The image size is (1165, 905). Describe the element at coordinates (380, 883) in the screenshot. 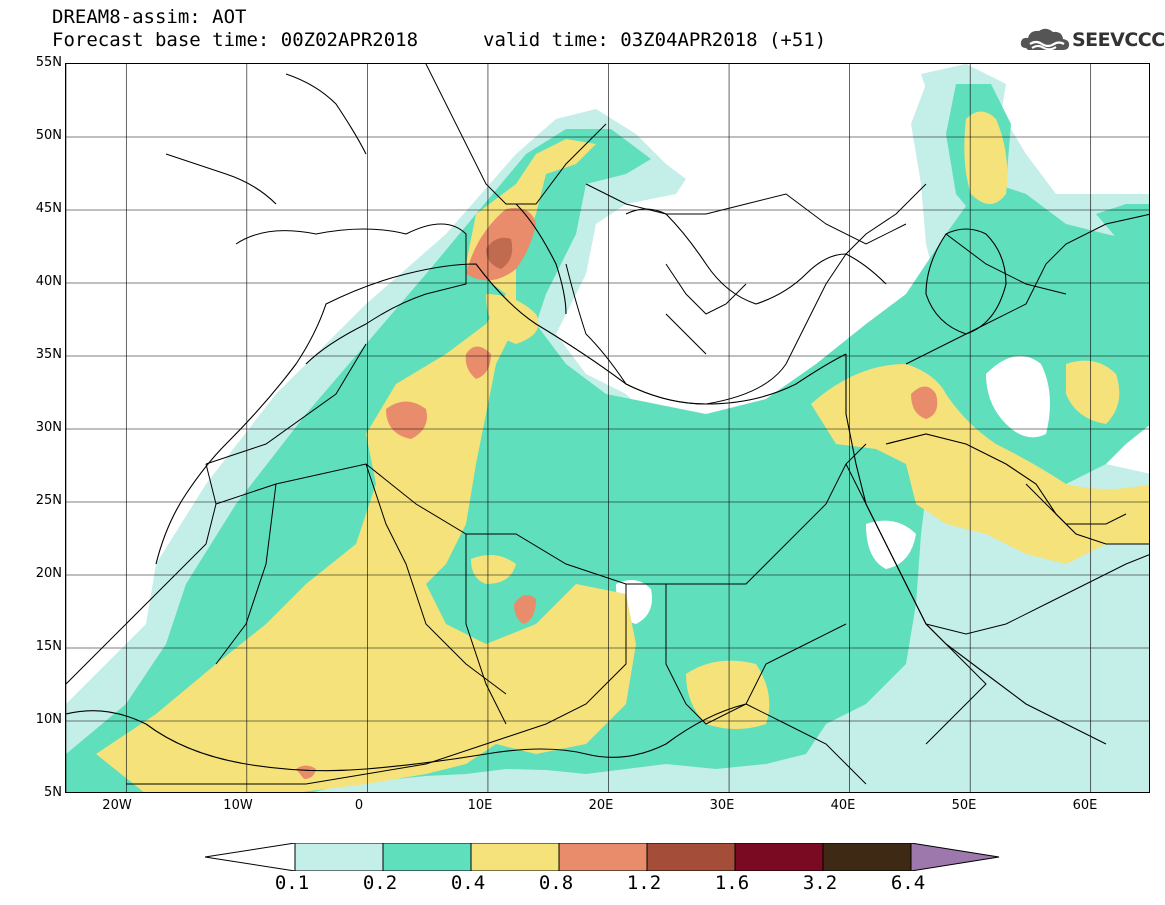

I see `colorbar-label: 0.2` at that location.